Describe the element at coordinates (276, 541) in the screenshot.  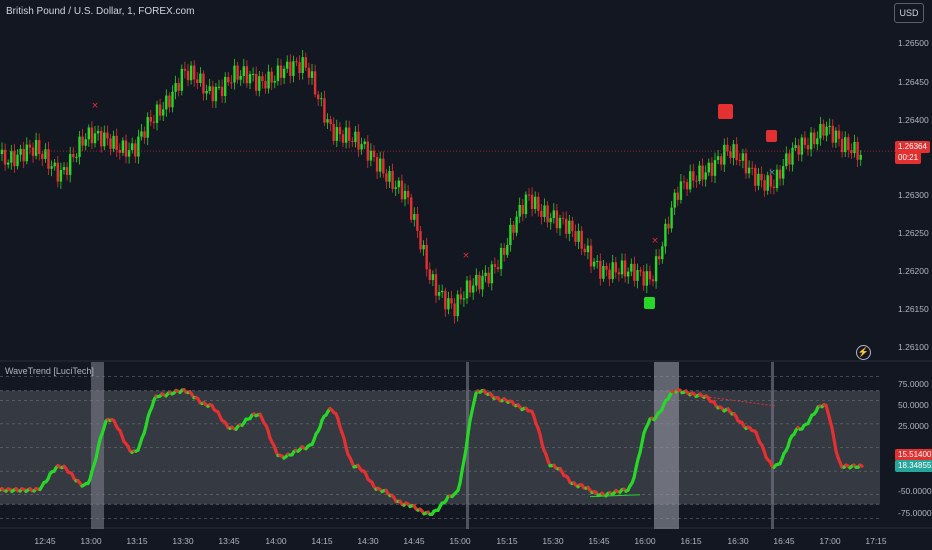
I see `time-tick: 14:00` at that location.